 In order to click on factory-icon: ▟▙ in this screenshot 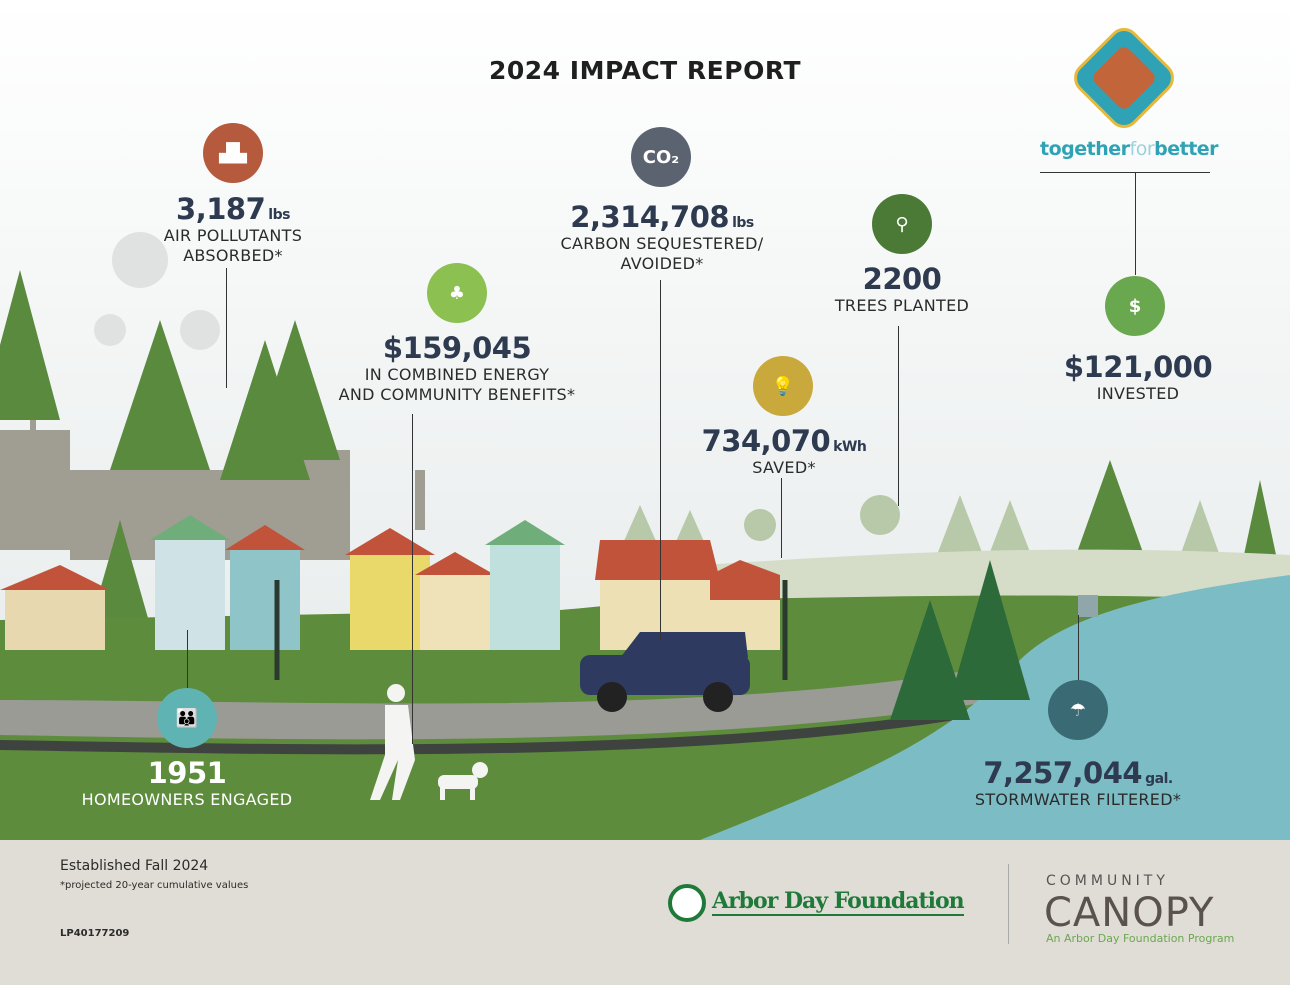, I will do `click(233, 153)`.